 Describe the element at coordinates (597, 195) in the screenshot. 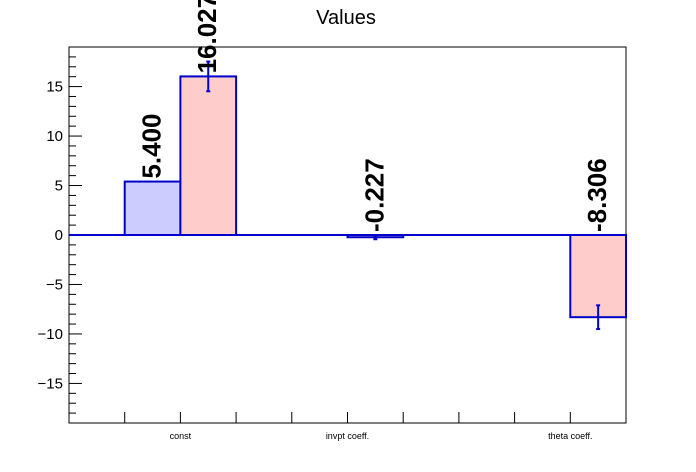

I see `value-label: -8.306` at that location.